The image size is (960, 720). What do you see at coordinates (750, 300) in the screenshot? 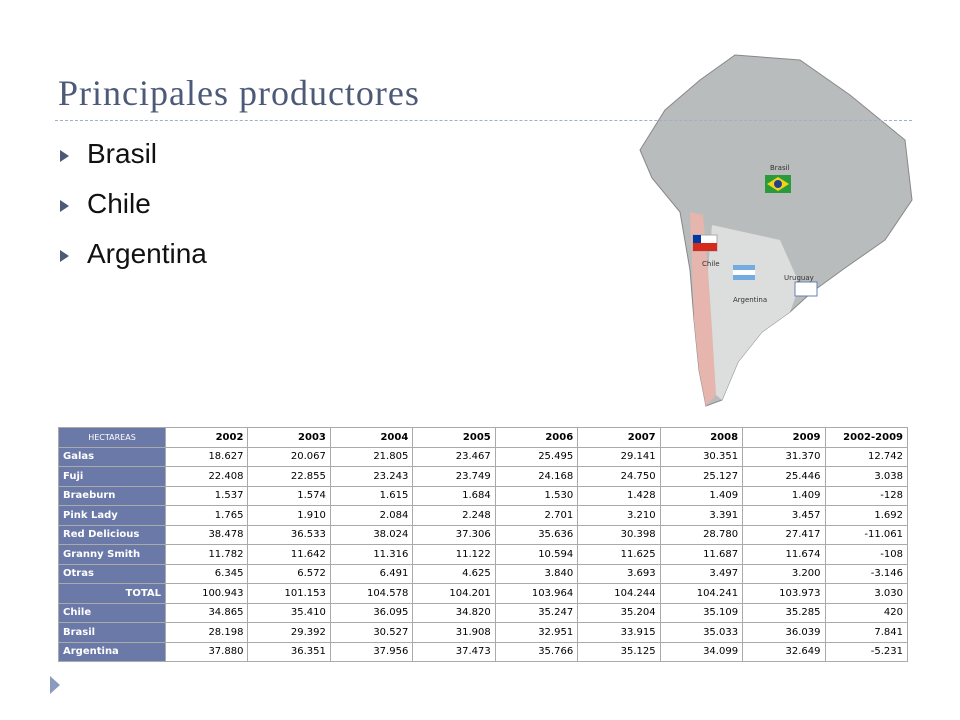
I see `map-label: Argentina` at bounding box center [750, 300].